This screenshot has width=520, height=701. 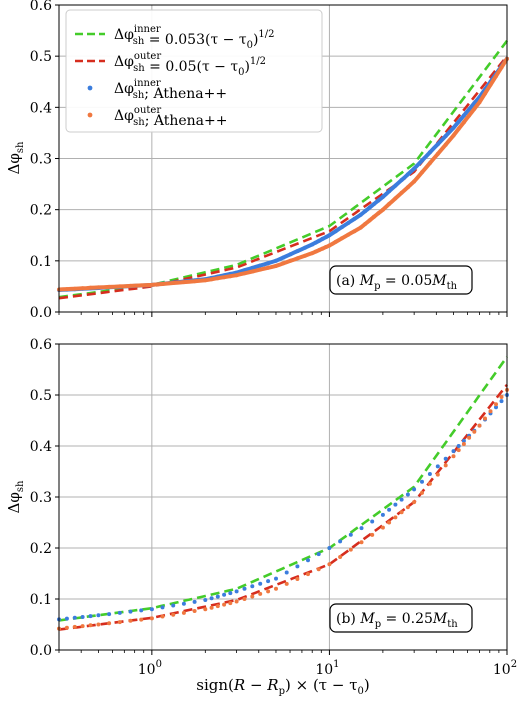 I want to click on y-axis-labels: Δφsh Δφsh, so click(x=15, y=327).